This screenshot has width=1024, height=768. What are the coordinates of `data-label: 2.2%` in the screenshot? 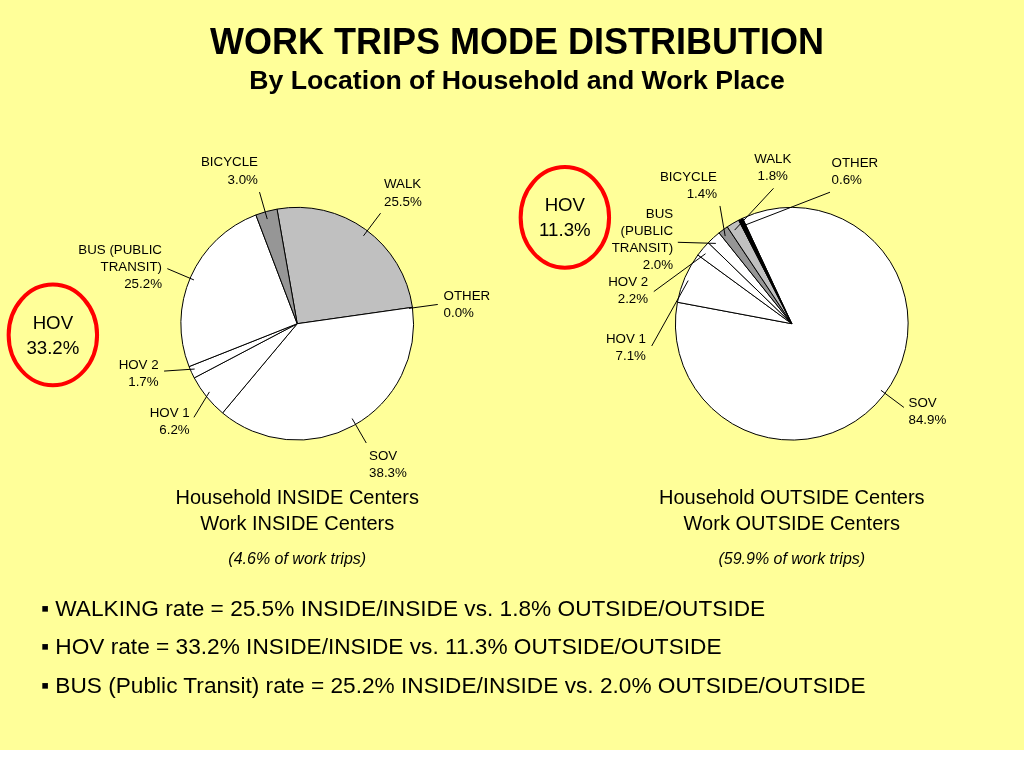 It's located at (633, 299).